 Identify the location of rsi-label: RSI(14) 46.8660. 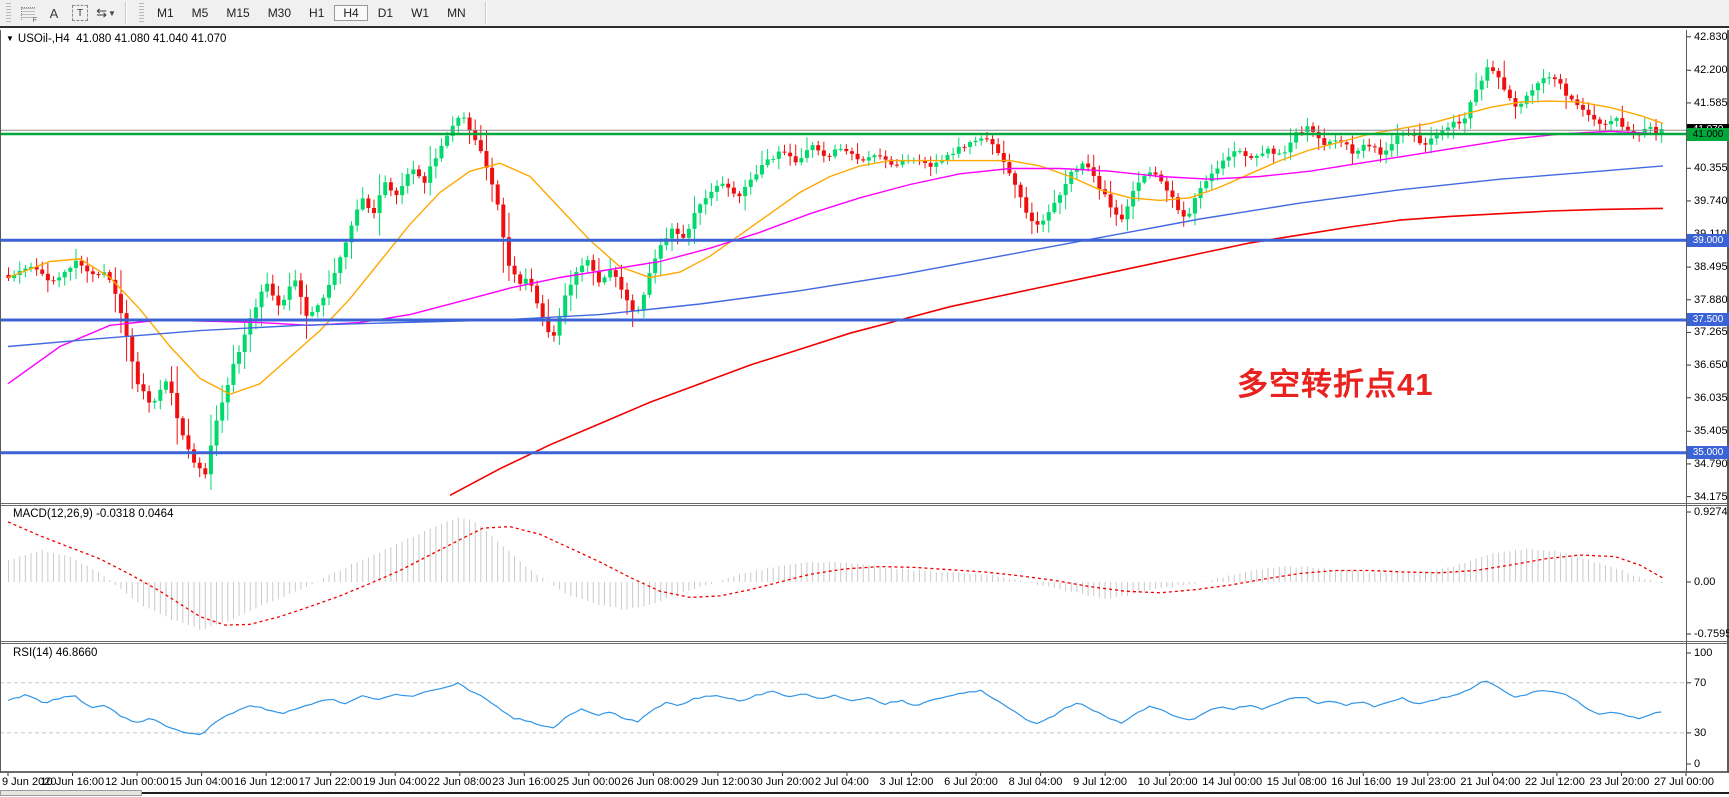
(55, 653).